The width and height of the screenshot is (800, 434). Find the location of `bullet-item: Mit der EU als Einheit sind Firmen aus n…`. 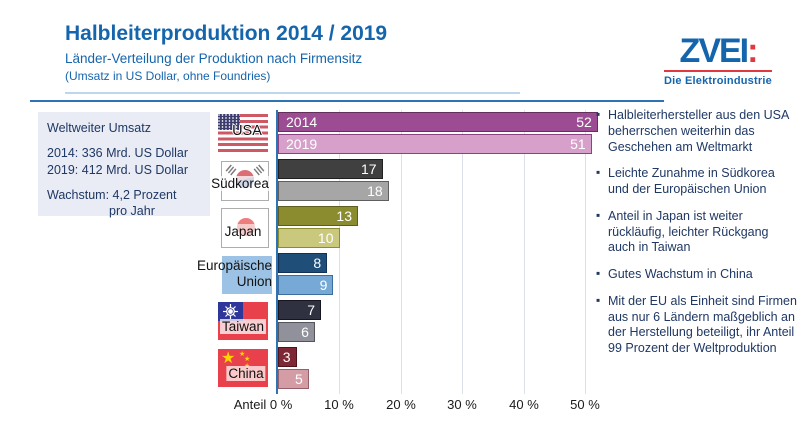

bullet-item: Mit der EU als Einheit sind Firmen aus n… is located at coordinates (697, 325).